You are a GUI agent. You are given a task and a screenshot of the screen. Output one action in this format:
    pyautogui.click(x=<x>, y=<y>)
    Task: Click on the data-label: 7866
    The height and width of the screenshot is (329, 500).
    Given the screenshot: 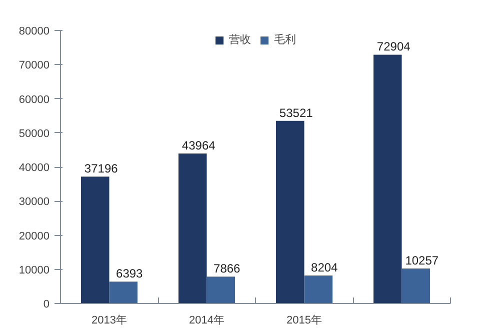 What is the action you would take?
    pyautogui.click(x=227, y=269)
    